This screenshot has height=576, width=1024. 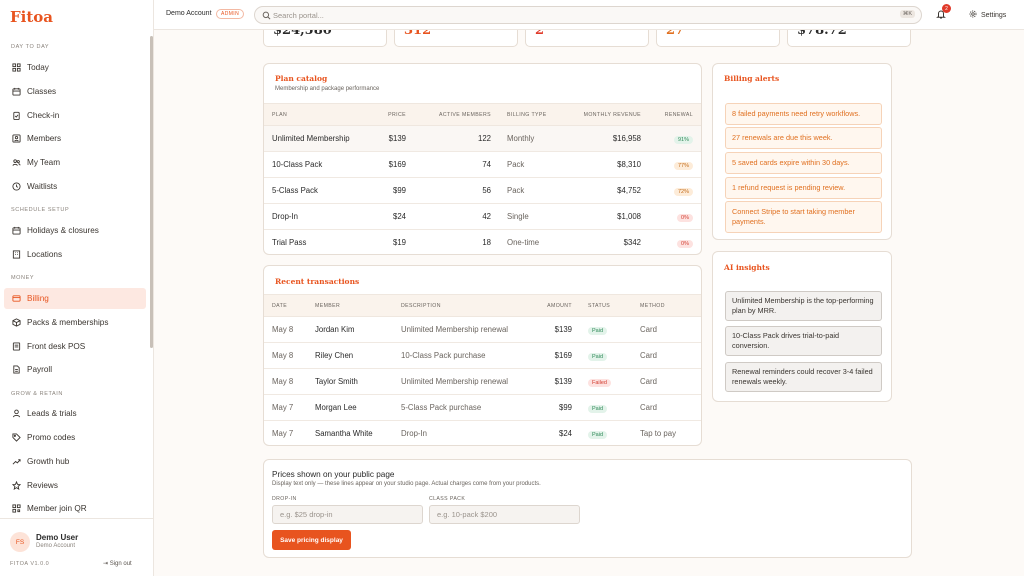 What do you see at coordinates (56, 346) in the screenshot?
I see `sidebar-item-label: Front desk POS` at bounding box center [56, 346].